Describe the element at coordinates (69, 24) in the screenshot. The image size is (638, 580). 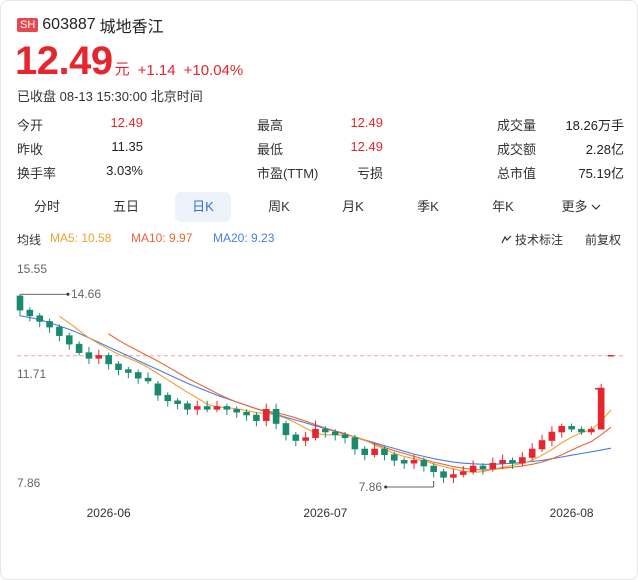
I see `stock-code: 603887` at that location.